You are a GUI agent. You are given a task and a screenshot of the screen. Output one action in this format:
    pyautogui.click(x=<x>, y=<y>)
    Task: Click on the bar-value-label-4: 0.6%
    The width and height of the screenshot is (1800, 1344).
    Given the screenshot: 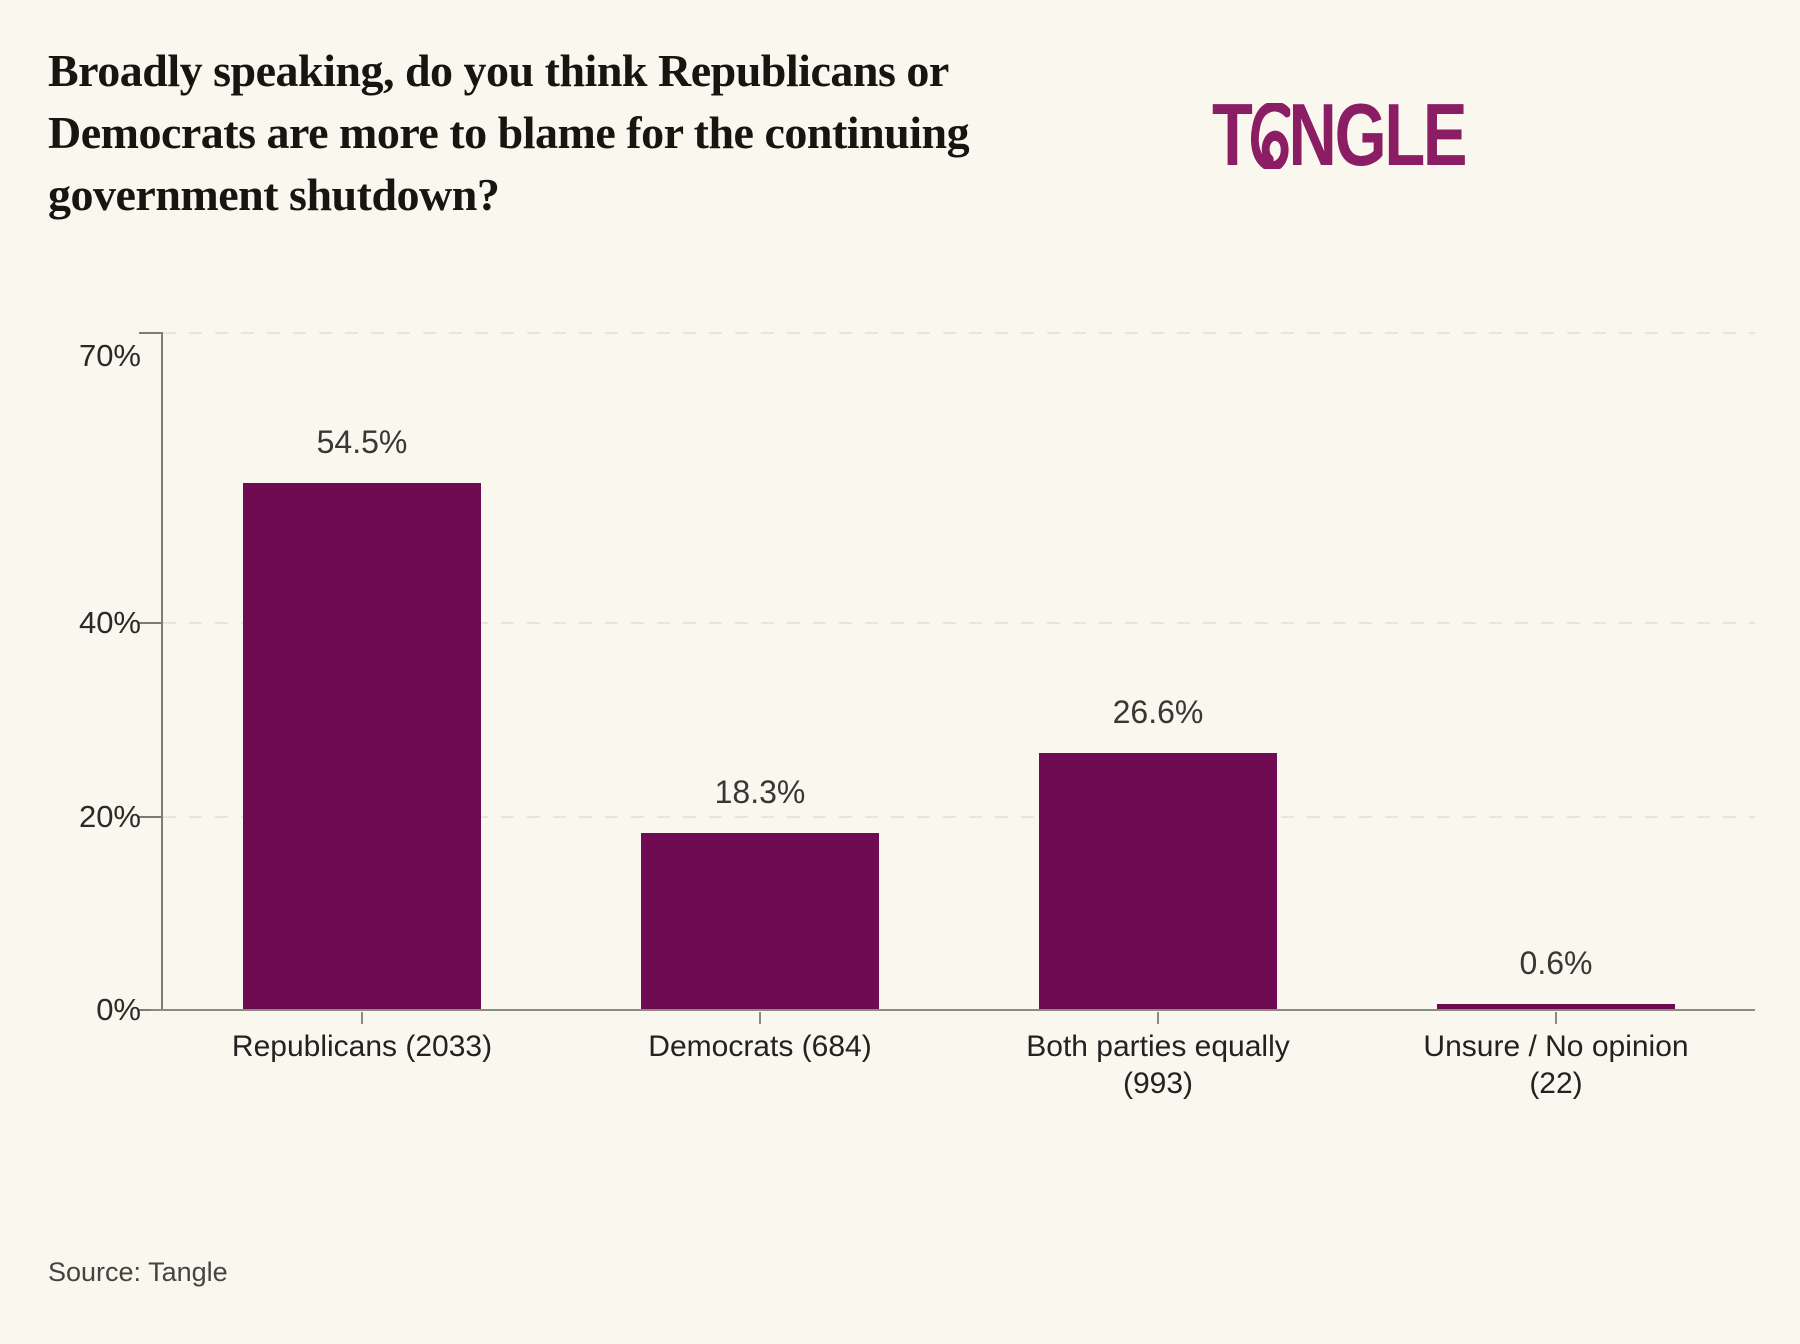 What is the action you would take?
    pyautogui.click(x=1556, y=963)
    